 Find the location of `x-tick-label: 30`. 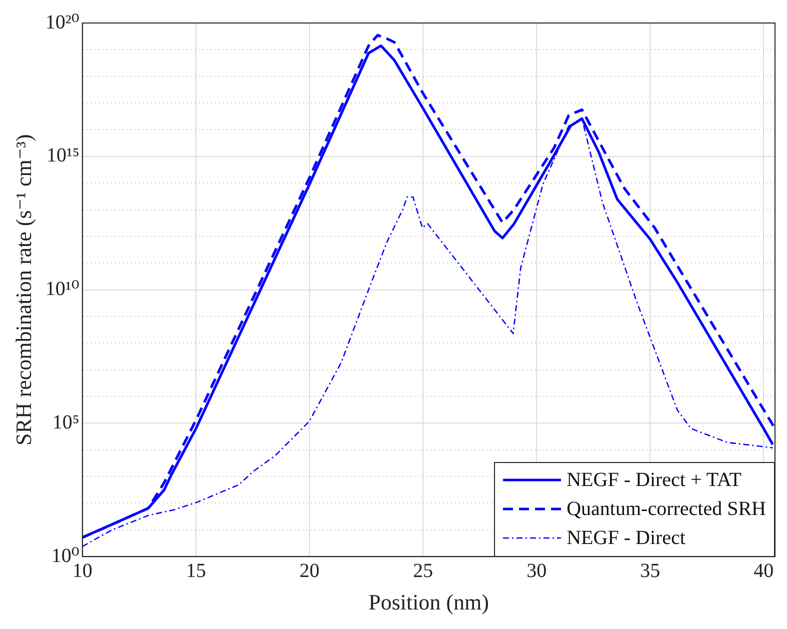

x-tick-label: 30 is located at coordinates (536, 571).